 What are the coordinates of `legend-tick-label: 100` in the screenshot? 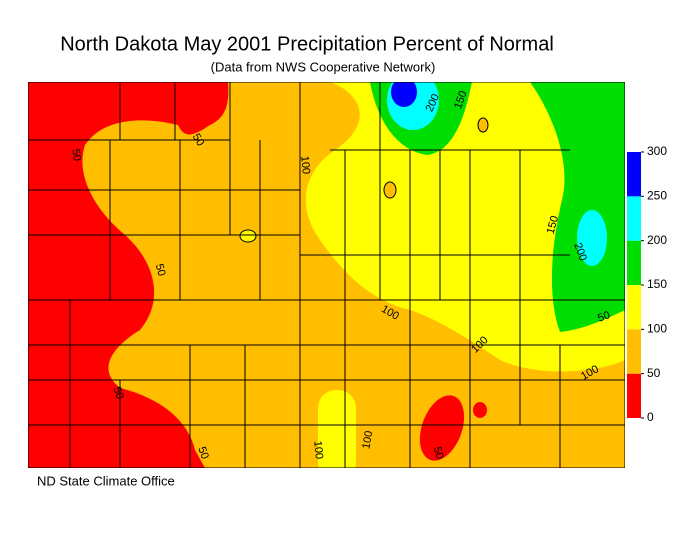 It's located at (657, 329).